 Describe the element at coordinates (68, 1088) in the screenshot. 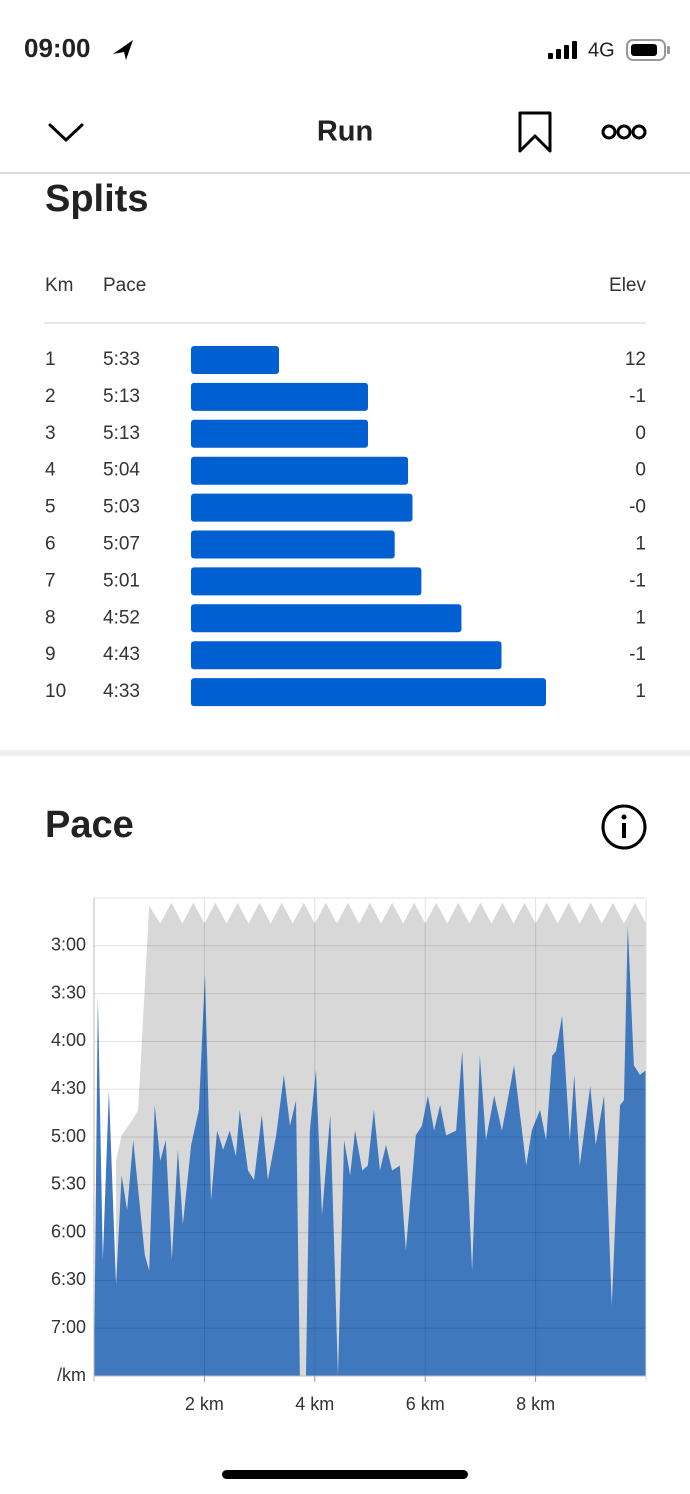

I see `y-tick-label: 4:30` at that location.